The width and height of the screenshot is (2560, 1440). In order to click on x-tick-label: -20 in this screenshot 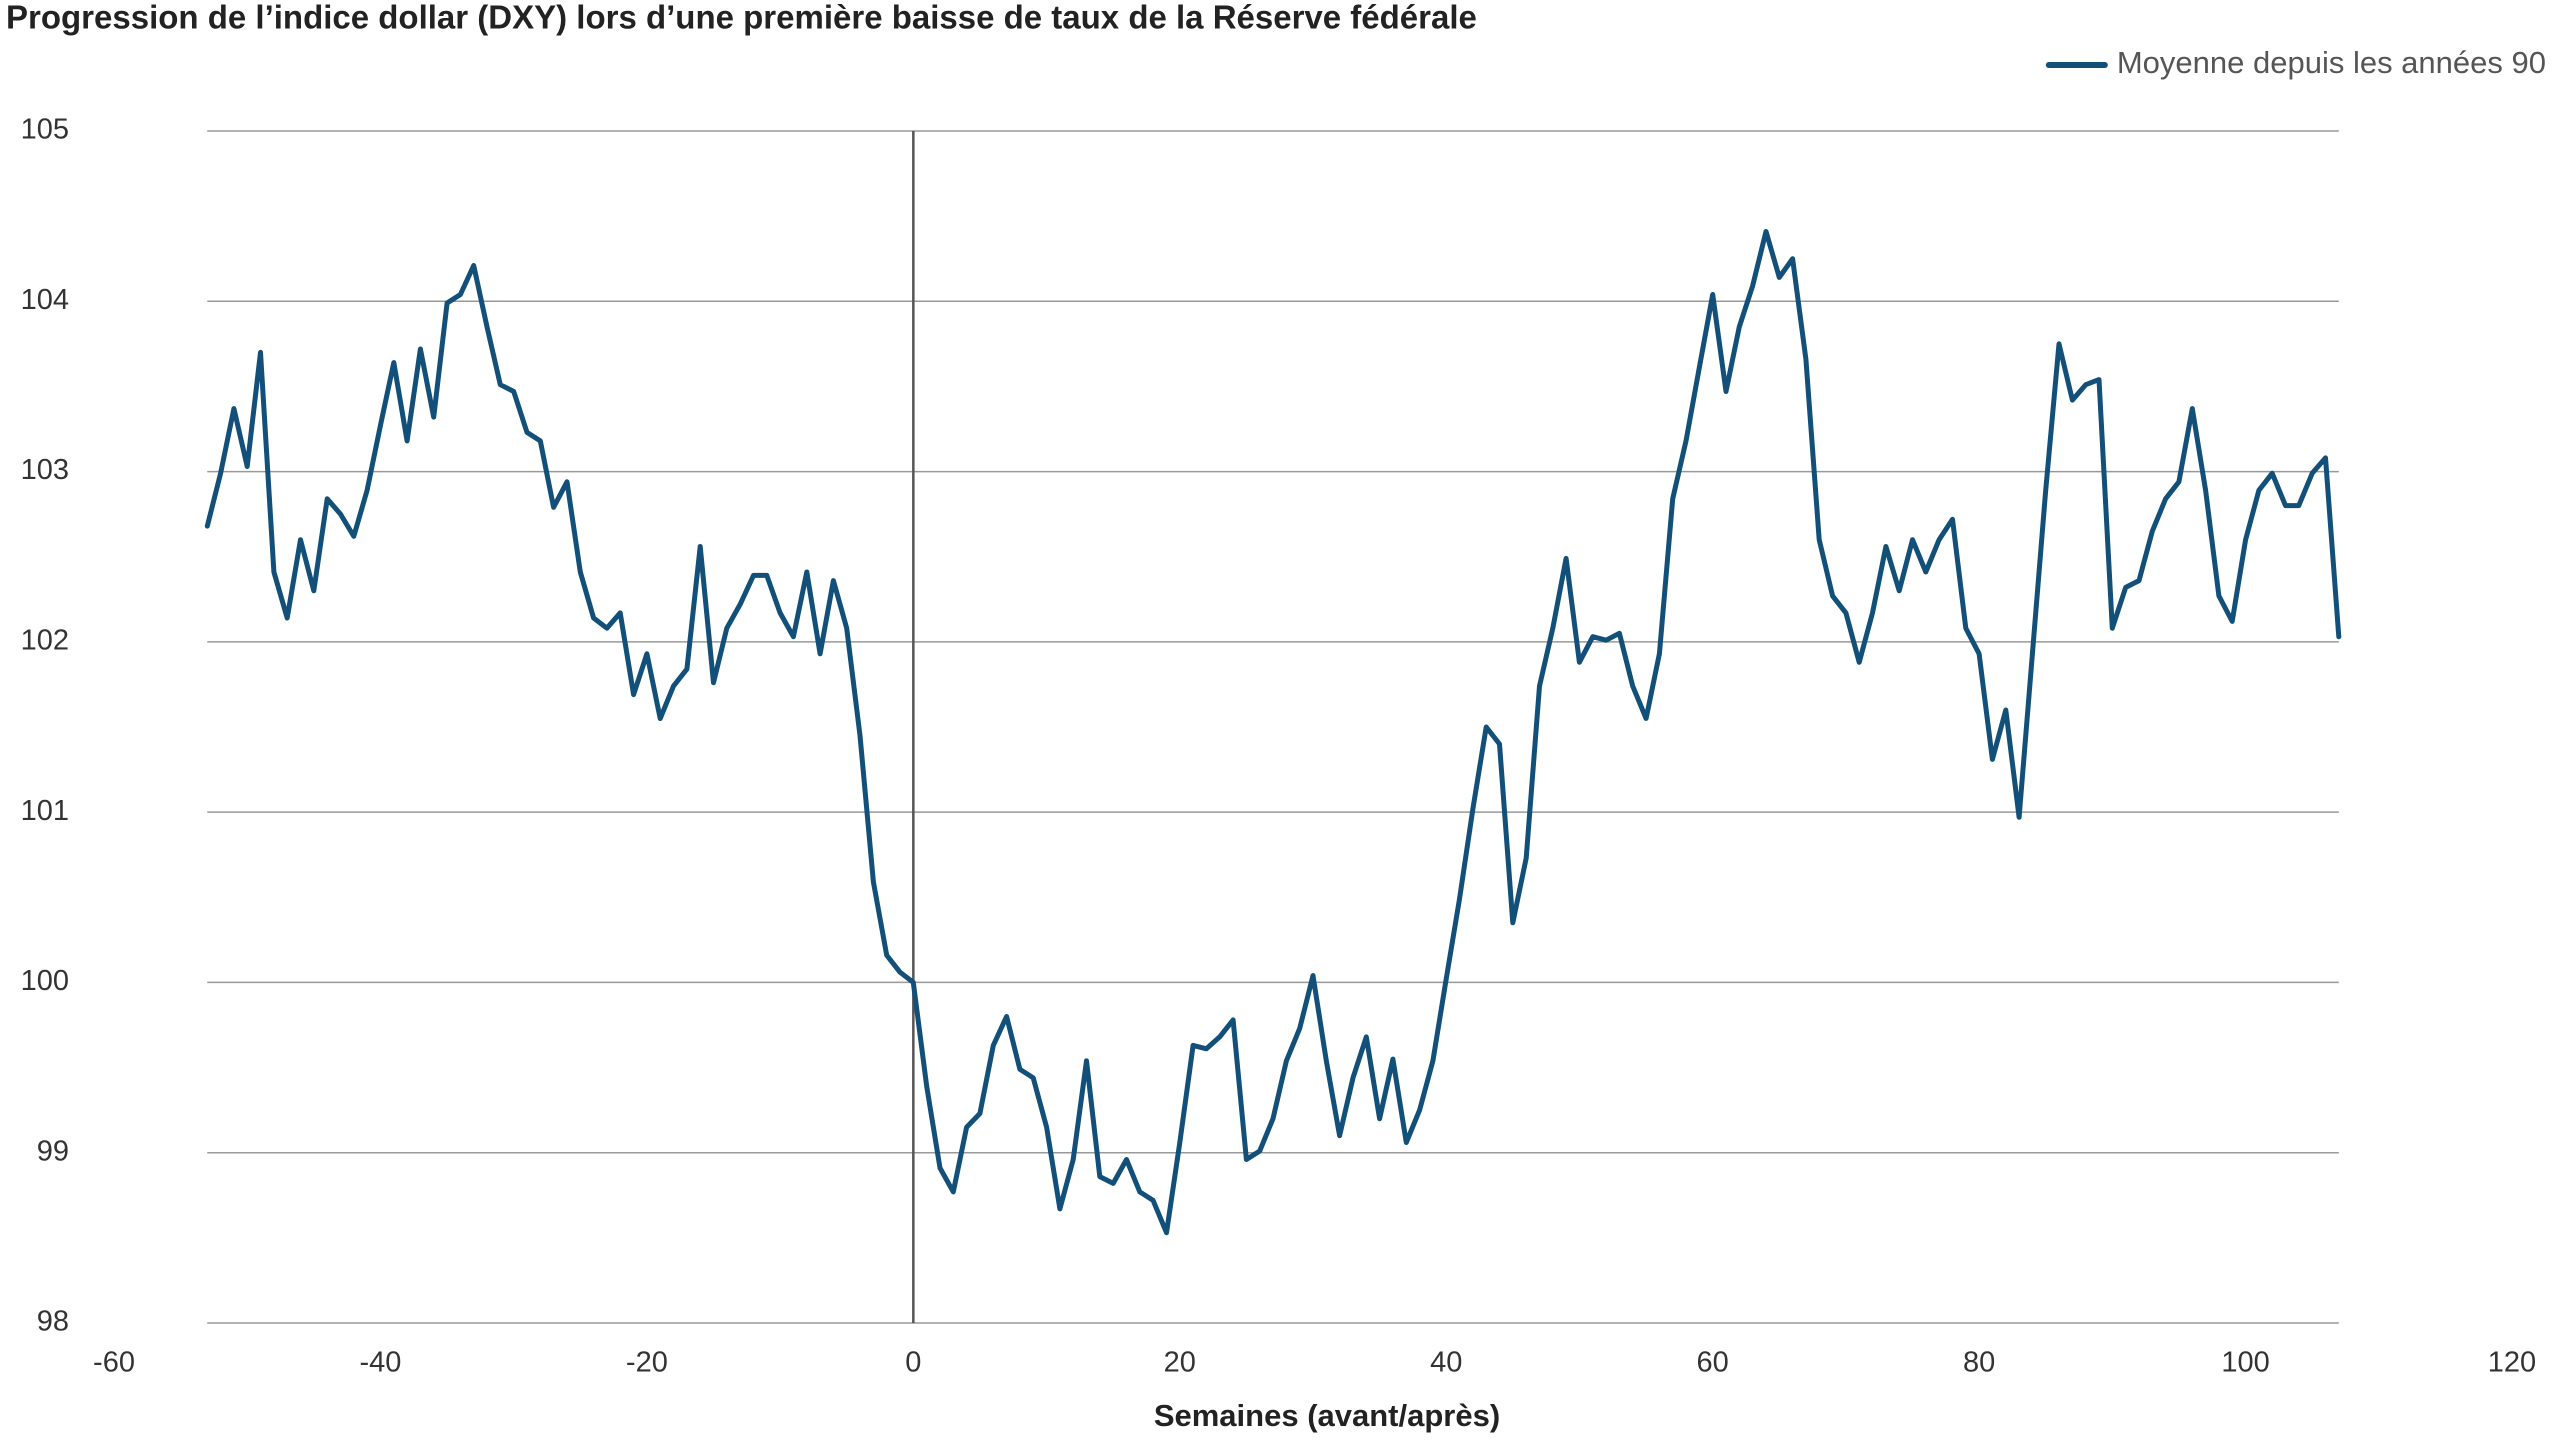, I will do `click(647, 1363)`.